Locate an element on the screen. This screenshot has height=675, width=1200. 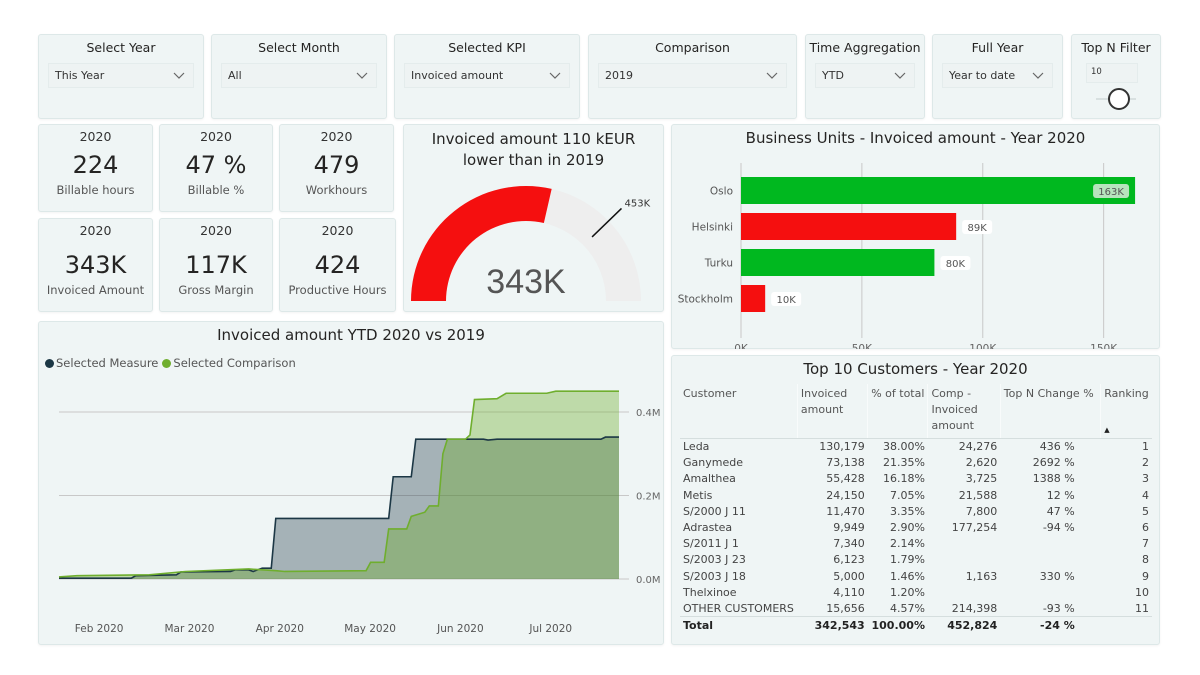
slicer-selected-value: This Year is located at coordinates (80, 75).